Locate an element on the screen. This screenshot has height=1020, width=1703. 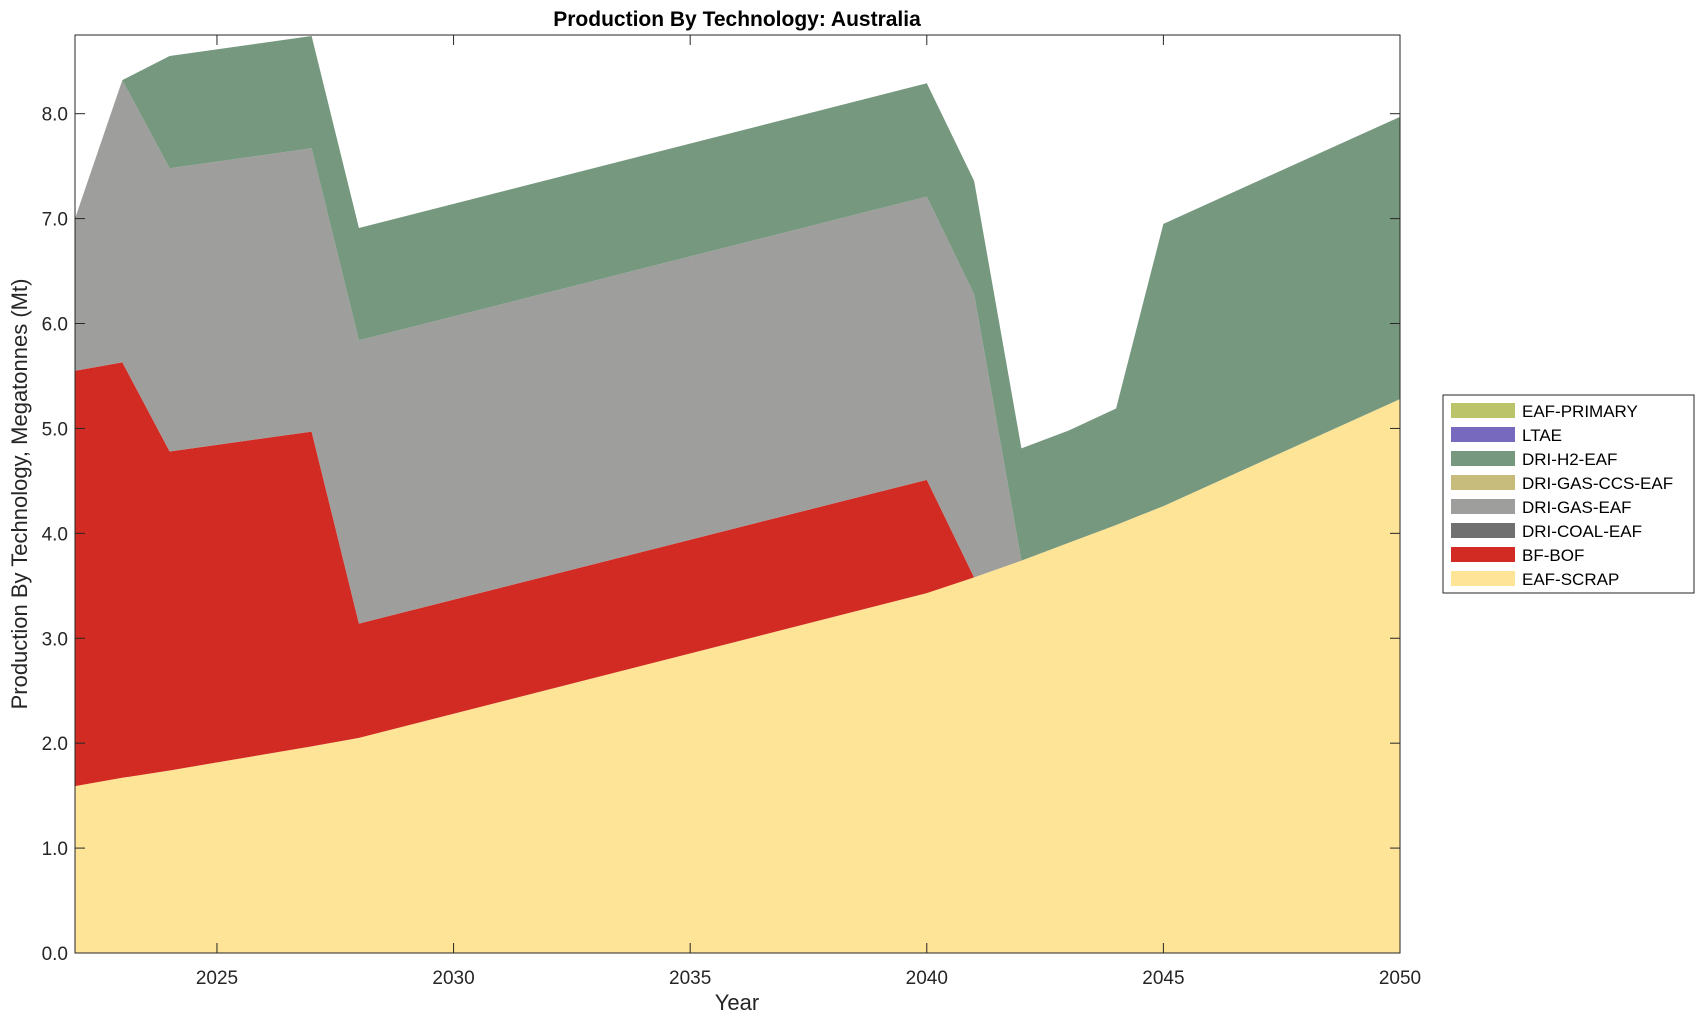
legend-label-ltae: LTAE is located at coordinates (1542, 435).